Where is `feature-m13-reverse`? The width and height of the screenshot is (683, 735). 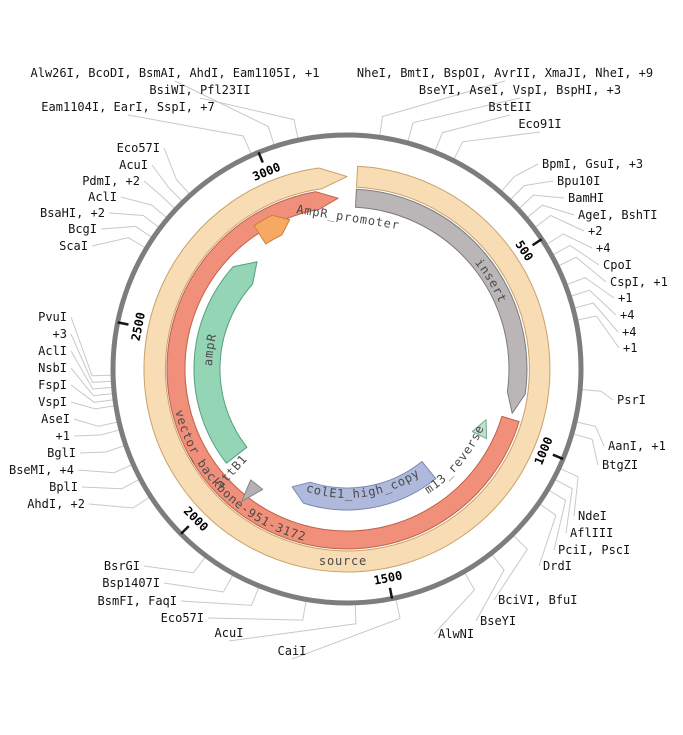 feature-m13-reverse is located at coordinates (479, 429).